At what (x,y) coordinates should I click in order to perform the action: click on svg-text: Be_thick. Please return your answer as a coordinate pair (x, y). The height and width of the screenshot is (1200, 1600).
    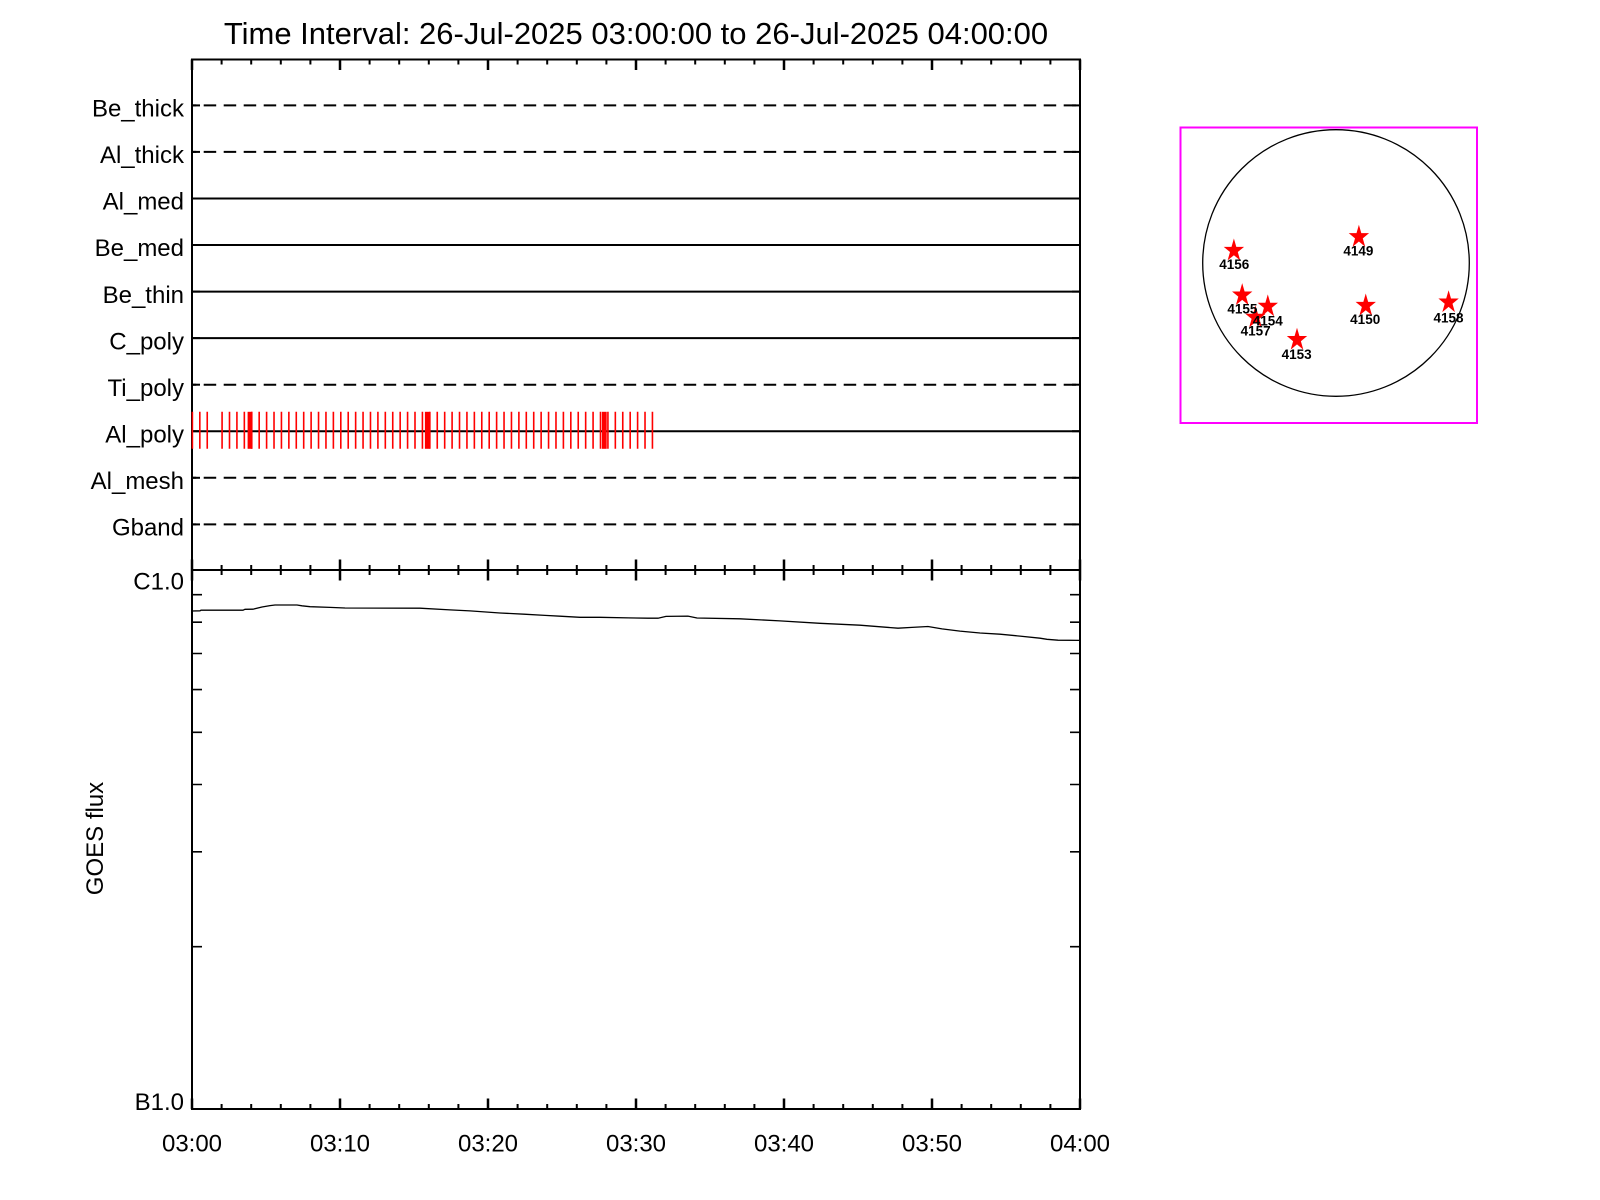
    Looking at the image, I should click on (138, 109).